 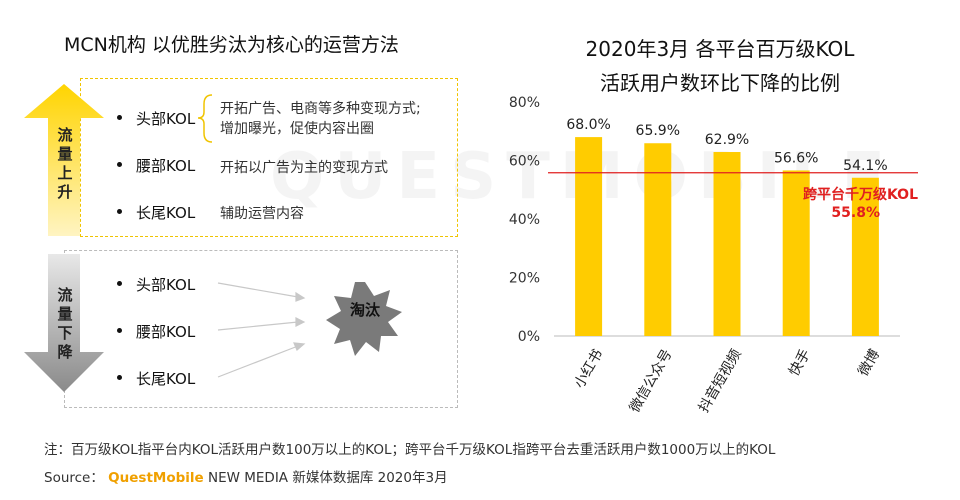 I want to click on reference-line-label: 跨平台千万级KOL, so click(x=860, y=194).